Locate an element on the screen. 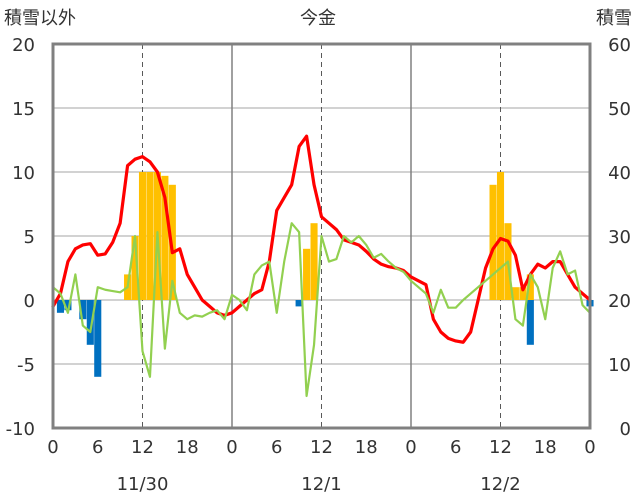 This screenshot has height=501, width=636. right-tick-label: 60 is located at coordinates (619, 45).